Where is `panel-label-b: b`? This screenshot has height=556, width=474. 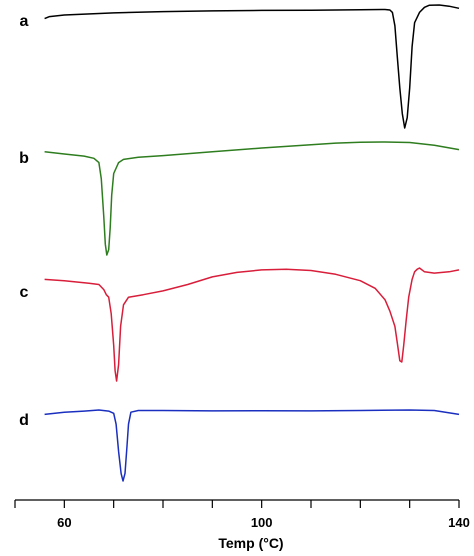
panel-label-b: b is located at coordinates (24, 158).